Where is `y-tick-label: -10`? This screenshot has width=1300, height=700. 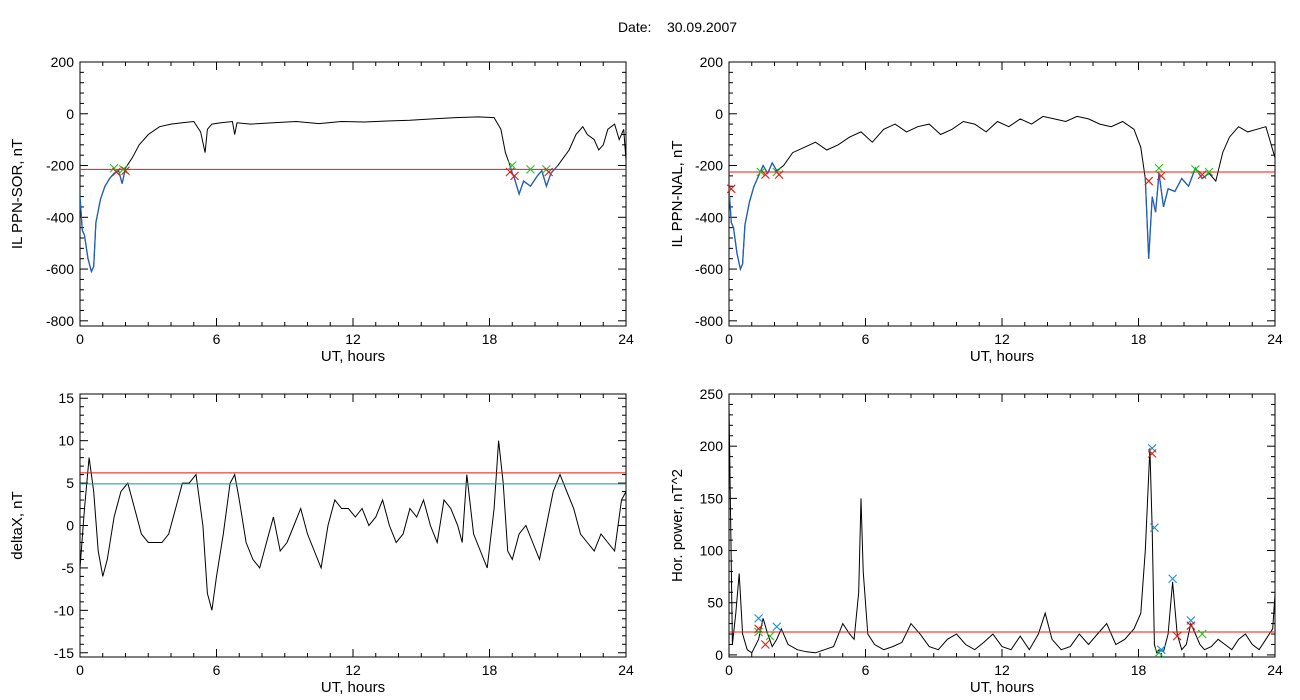
y-tick-label: -10 is located at coordinates (64, 610).